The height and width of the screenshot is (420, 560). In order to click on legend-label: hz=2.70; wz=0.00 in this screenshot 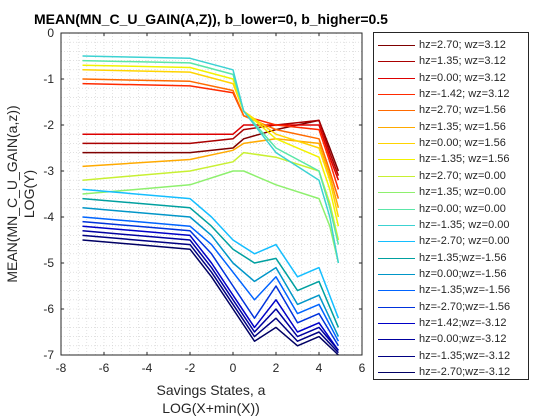, I will do `click(462, 175)`.